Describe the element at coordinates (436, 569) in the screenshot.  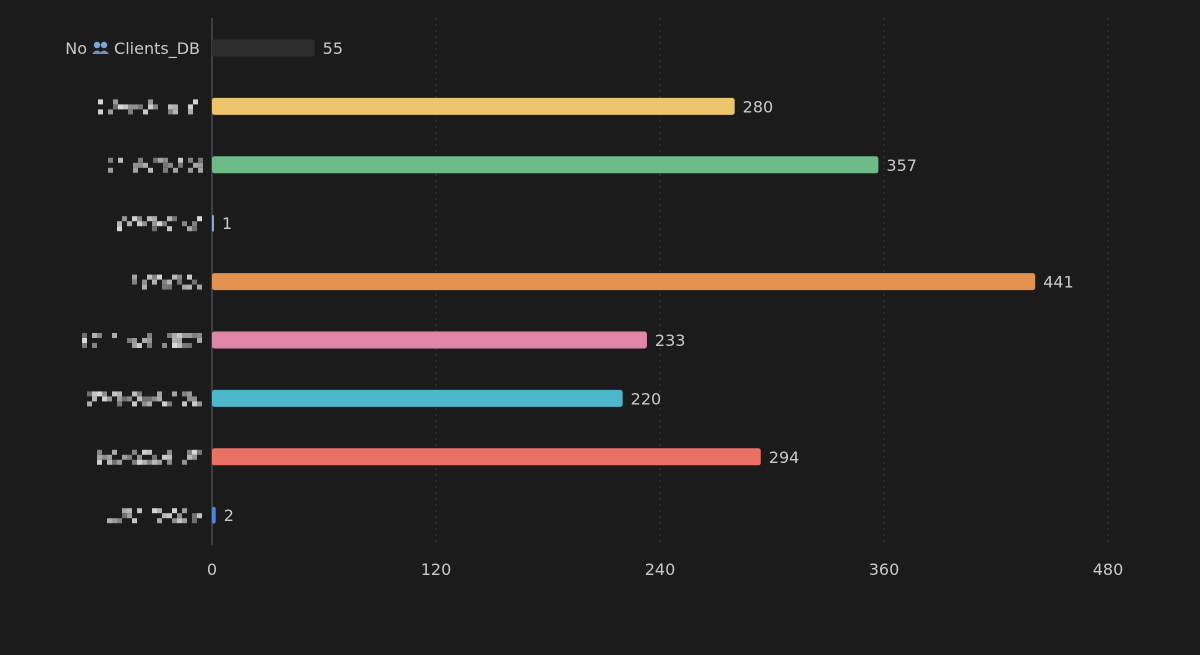
I see `x-tick-label: 120` at that location.